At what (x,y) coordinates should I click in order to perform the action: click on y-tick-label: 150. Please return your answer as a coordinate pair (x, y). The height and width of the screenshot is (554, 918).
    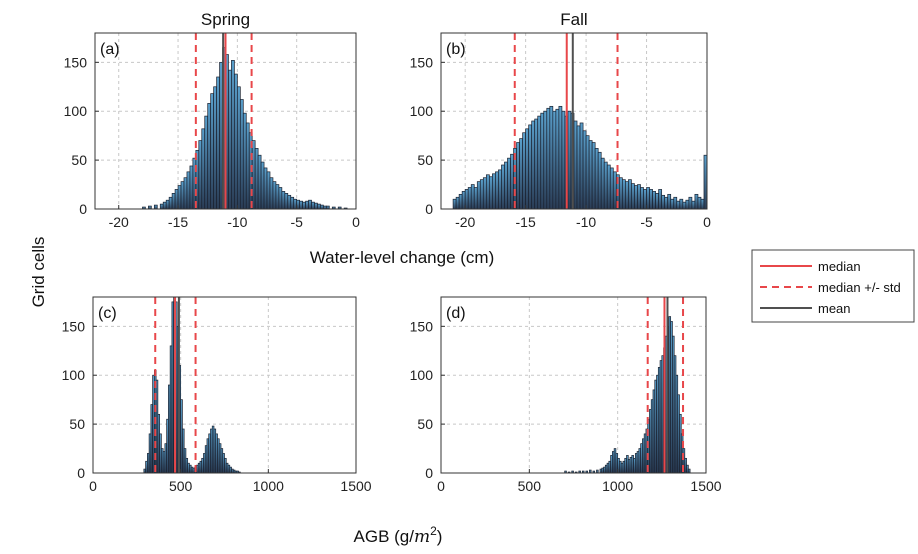
    Looking at the image, I should click on (74, 326).